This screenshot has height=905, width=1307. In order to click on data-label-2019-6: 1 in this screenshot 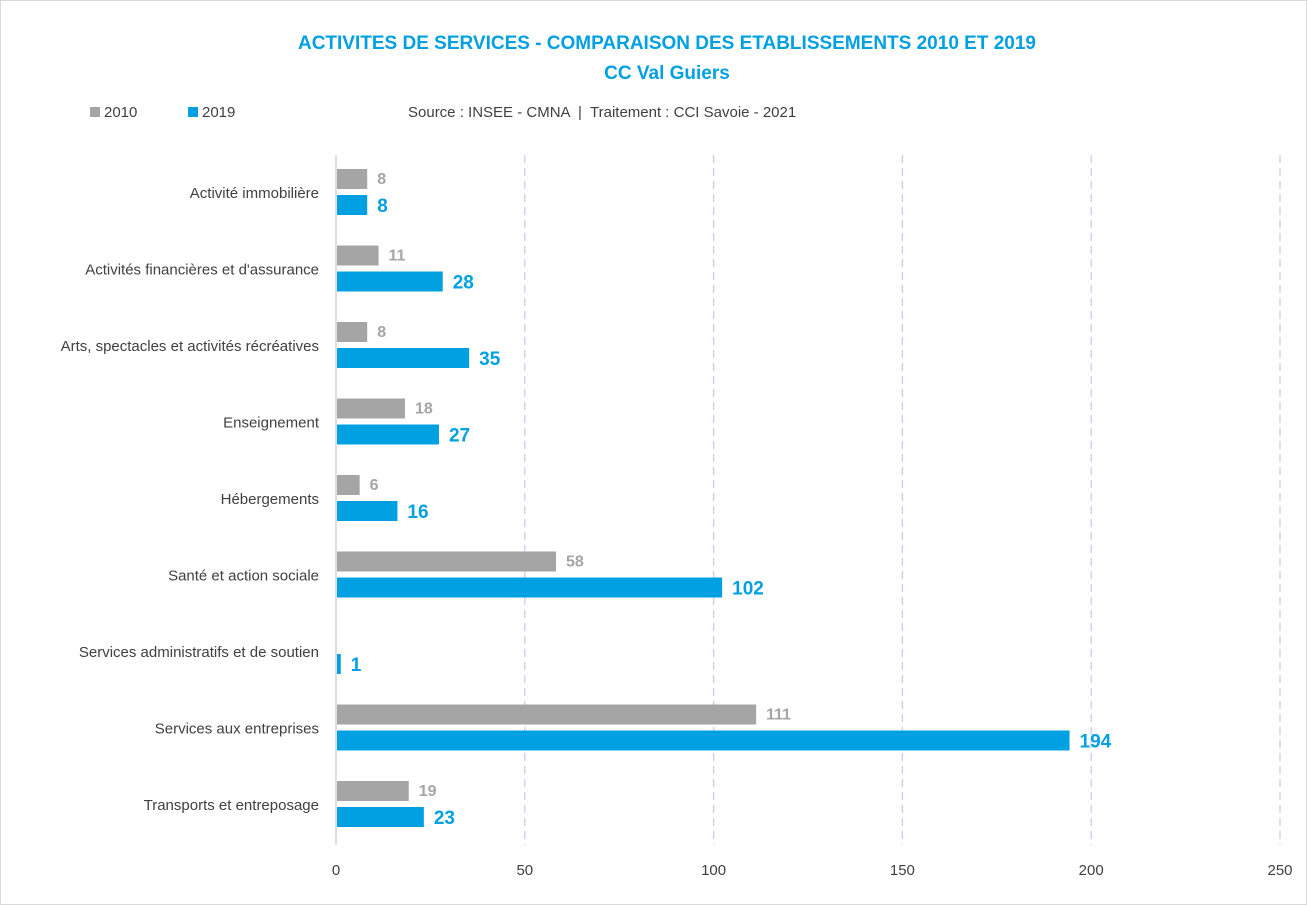, I will do `click(356, 665)`.